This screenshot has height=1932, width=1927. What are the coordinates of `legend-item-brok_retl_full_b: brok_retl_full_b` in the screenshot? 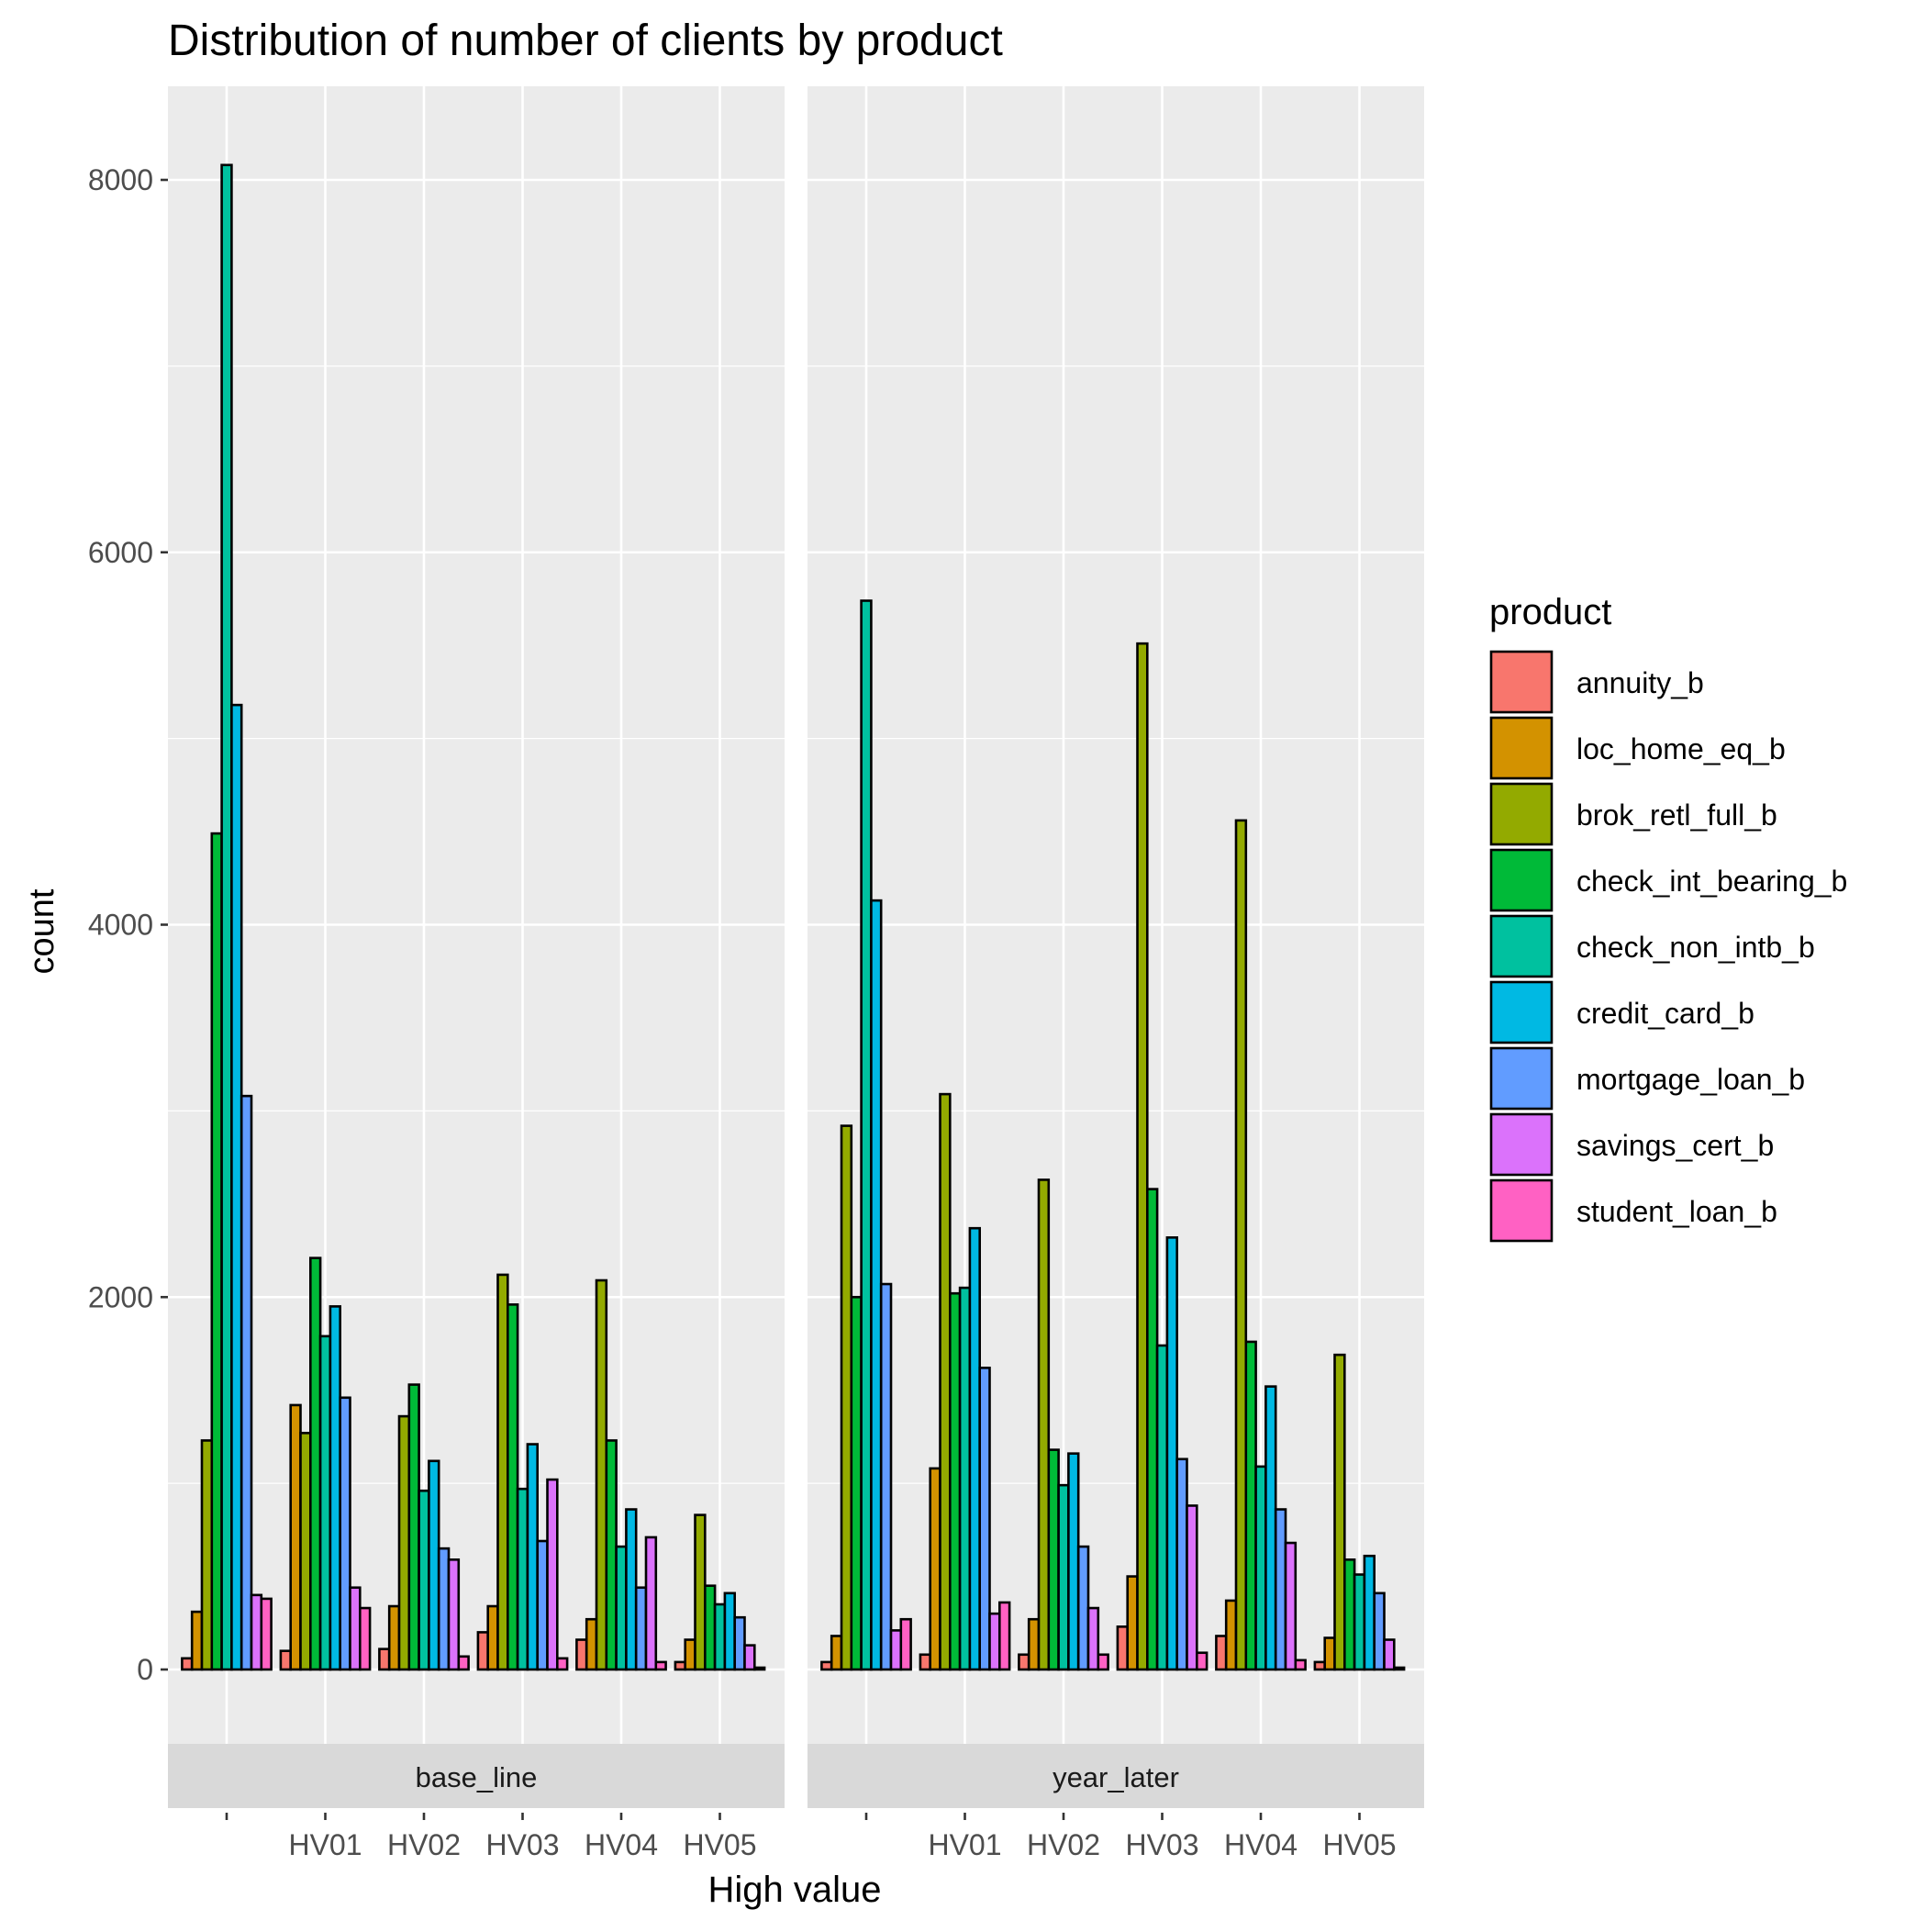 It's located at (1633, 814).